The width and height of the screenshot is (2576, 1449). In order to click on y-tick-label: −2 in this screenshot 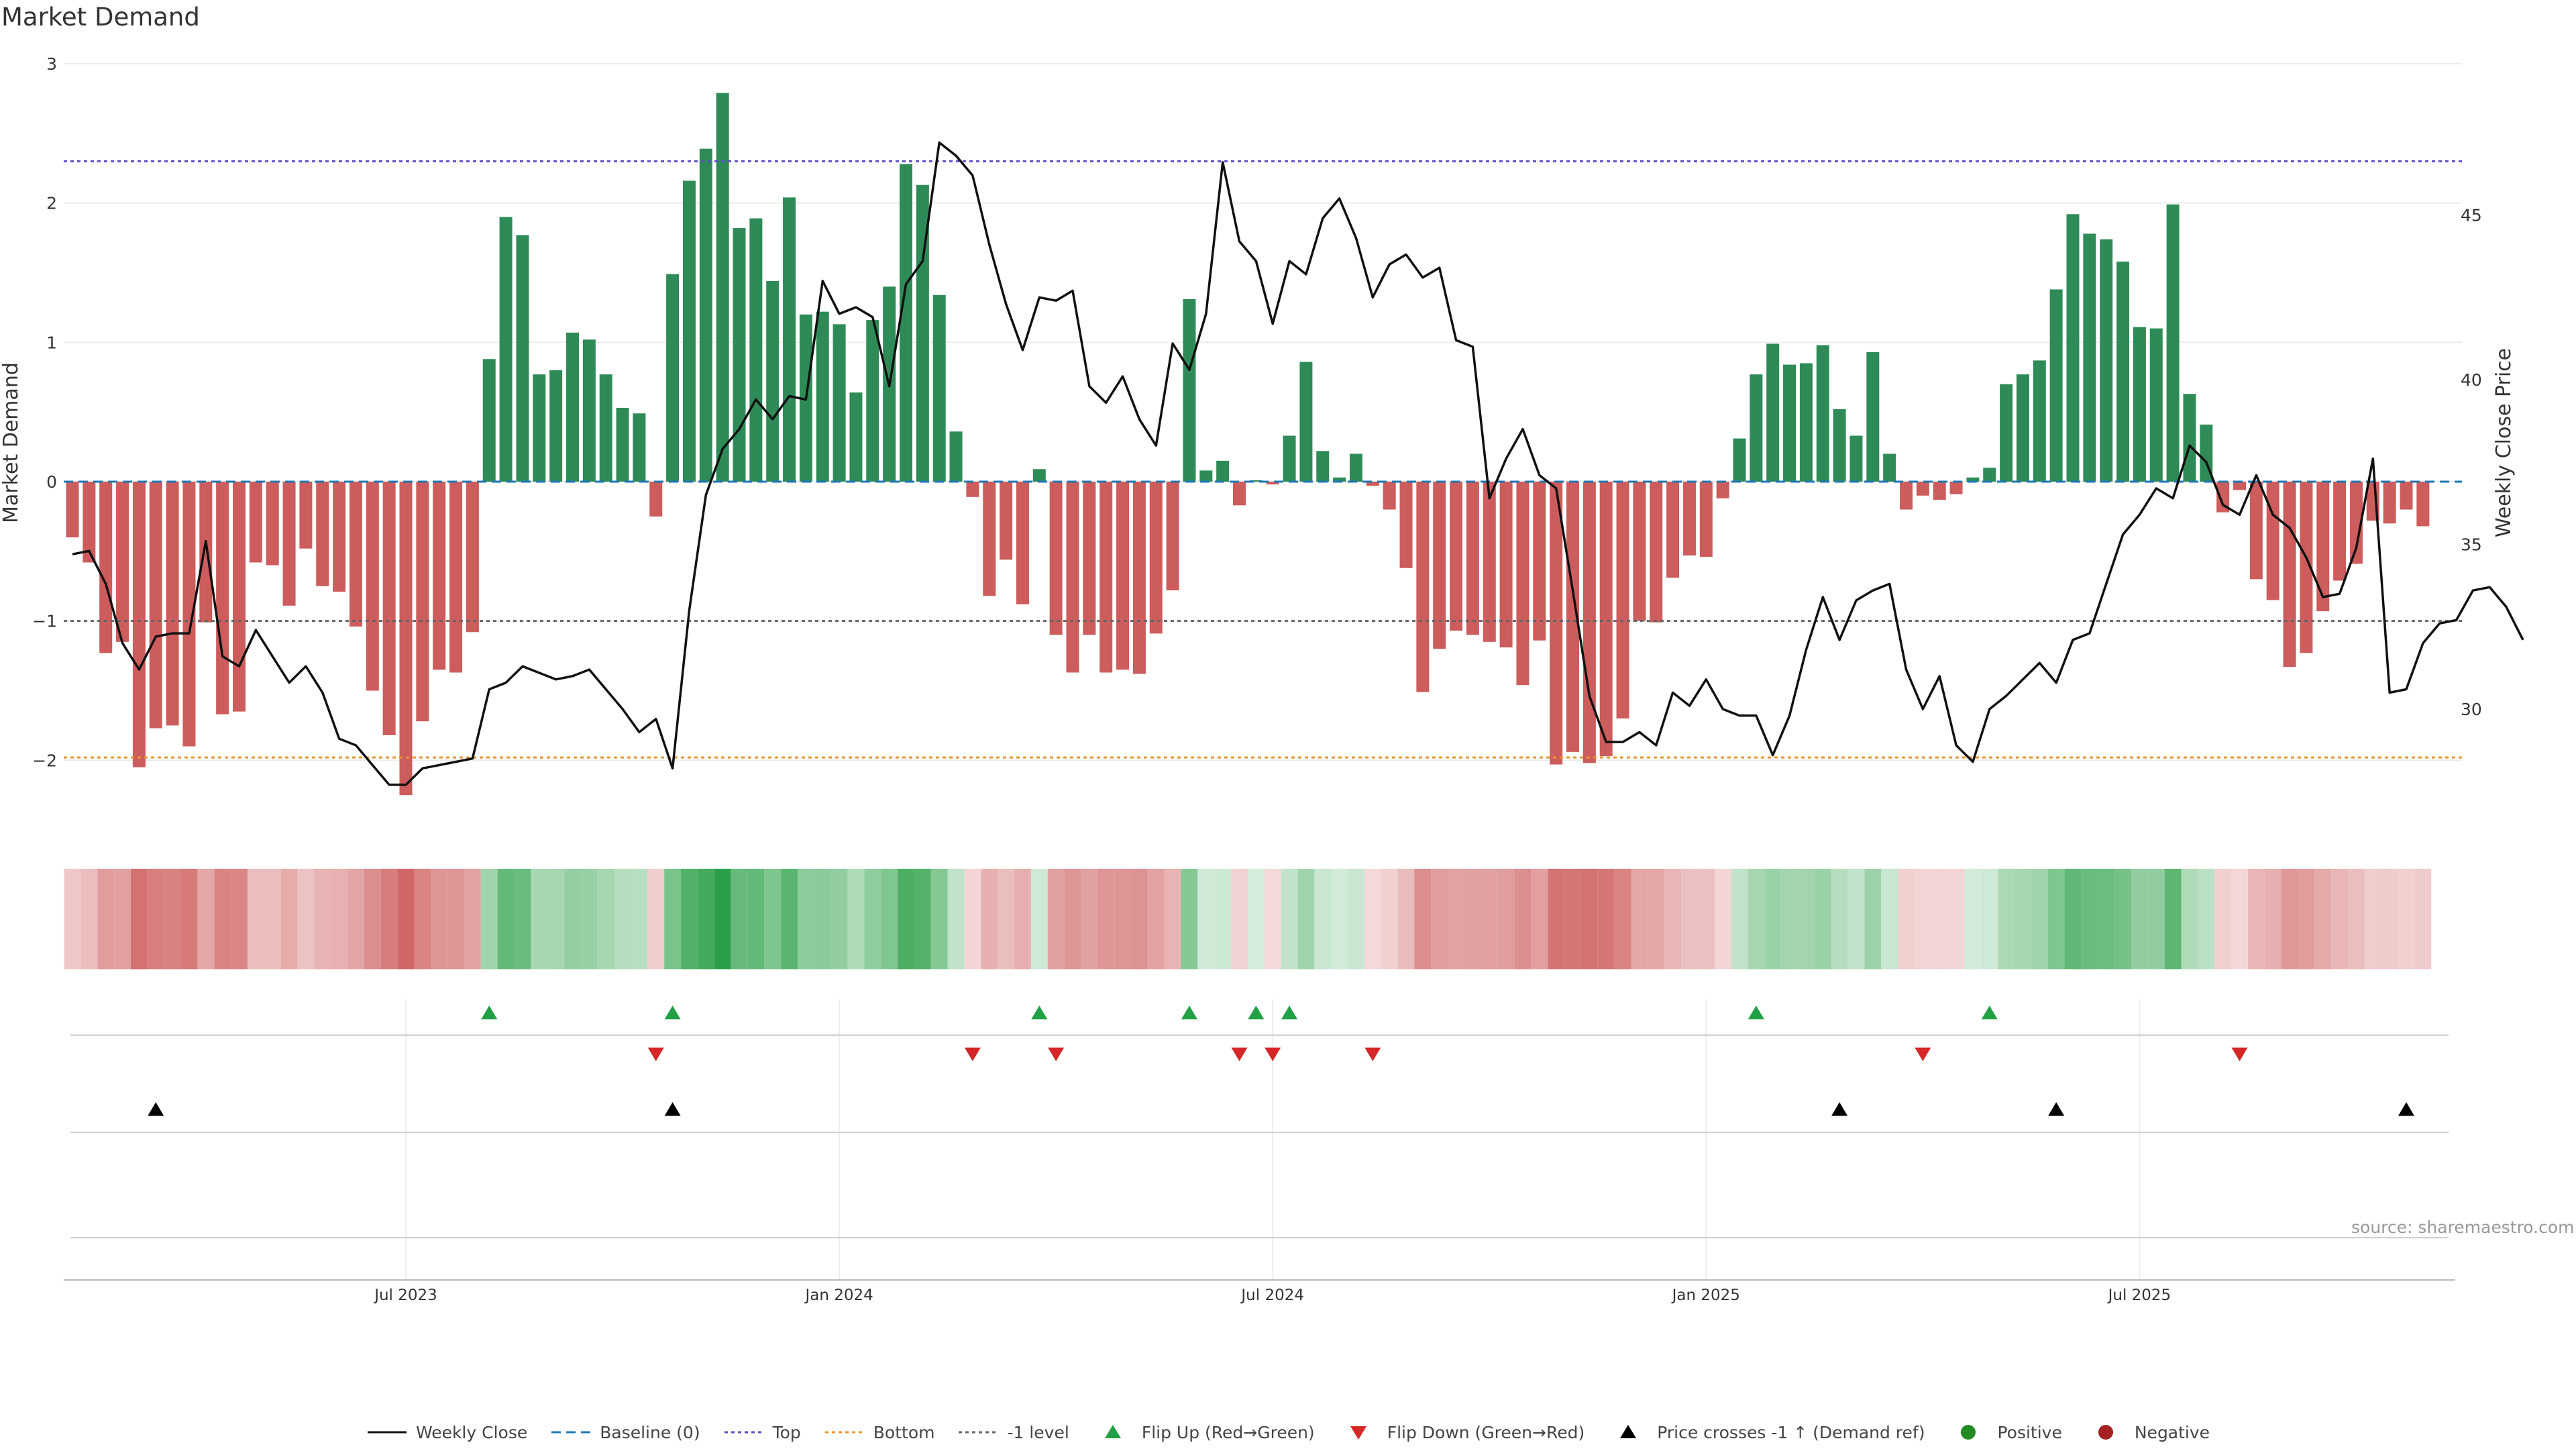, I will do `click(44, 760)`.